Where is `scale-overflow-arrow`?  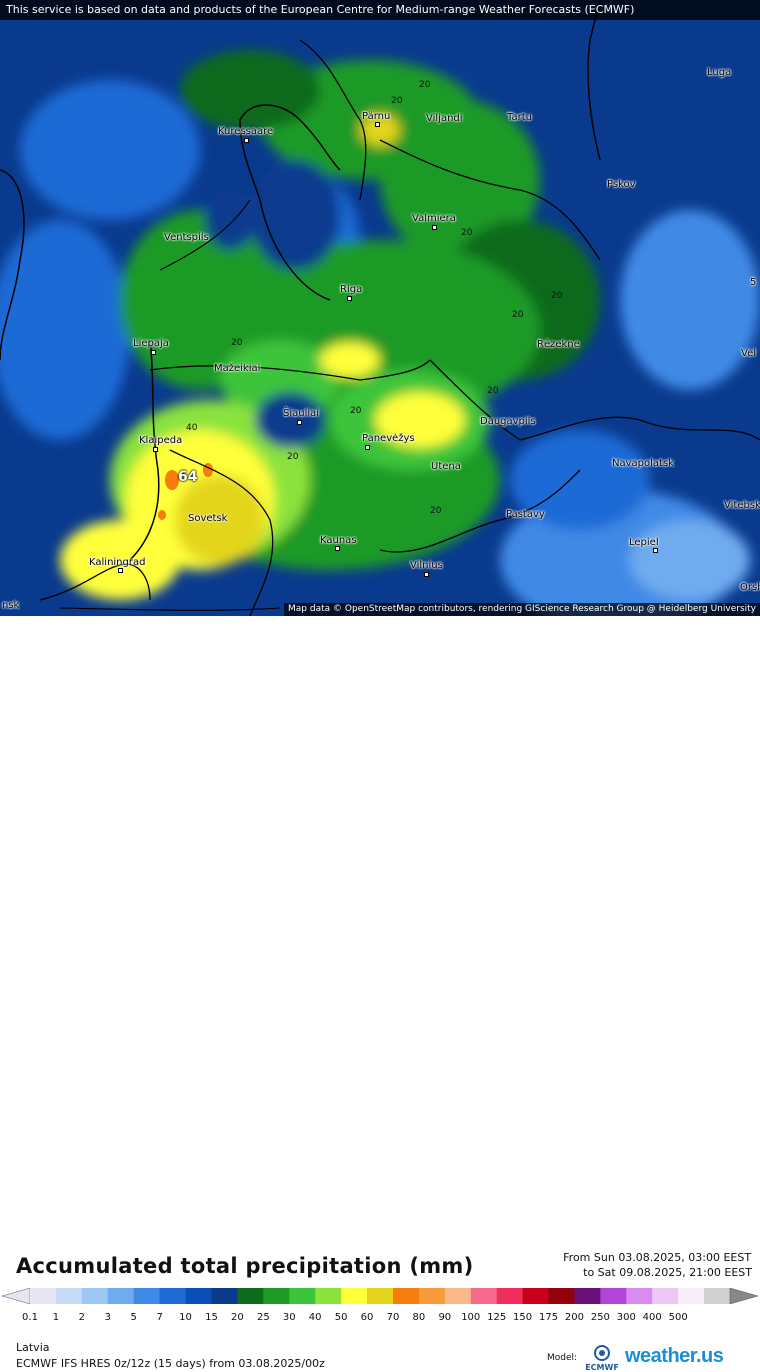 scale-overflow-arrow is located at coordinates (744, 1296).